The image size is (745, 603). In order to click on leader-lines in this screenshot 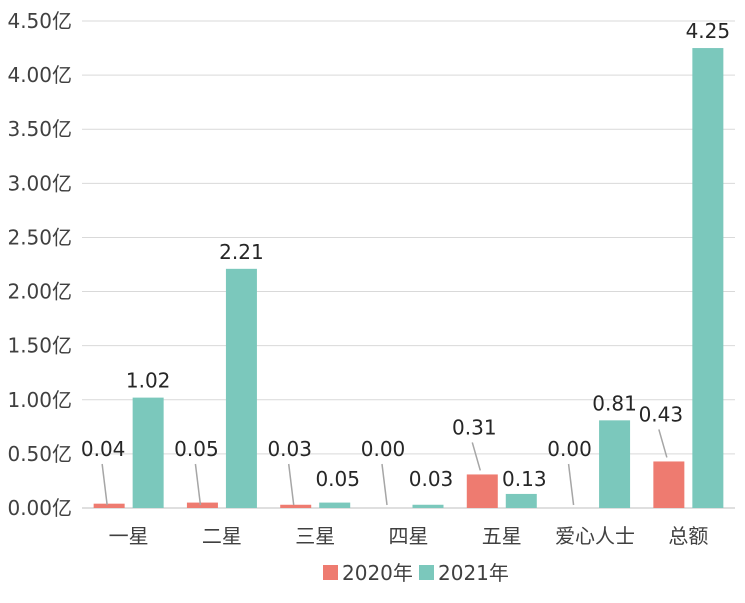, I will do `click(384, 467)`.